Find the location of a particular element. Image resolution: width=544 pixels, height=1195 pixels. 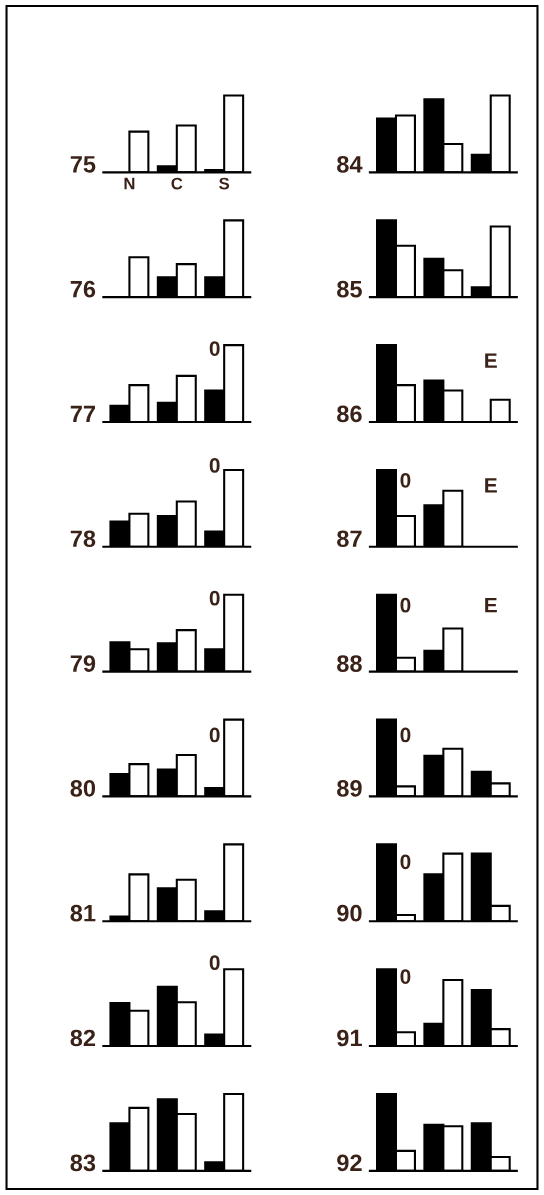

y-axis-title: 82 is located at coordinates (83, 1038).